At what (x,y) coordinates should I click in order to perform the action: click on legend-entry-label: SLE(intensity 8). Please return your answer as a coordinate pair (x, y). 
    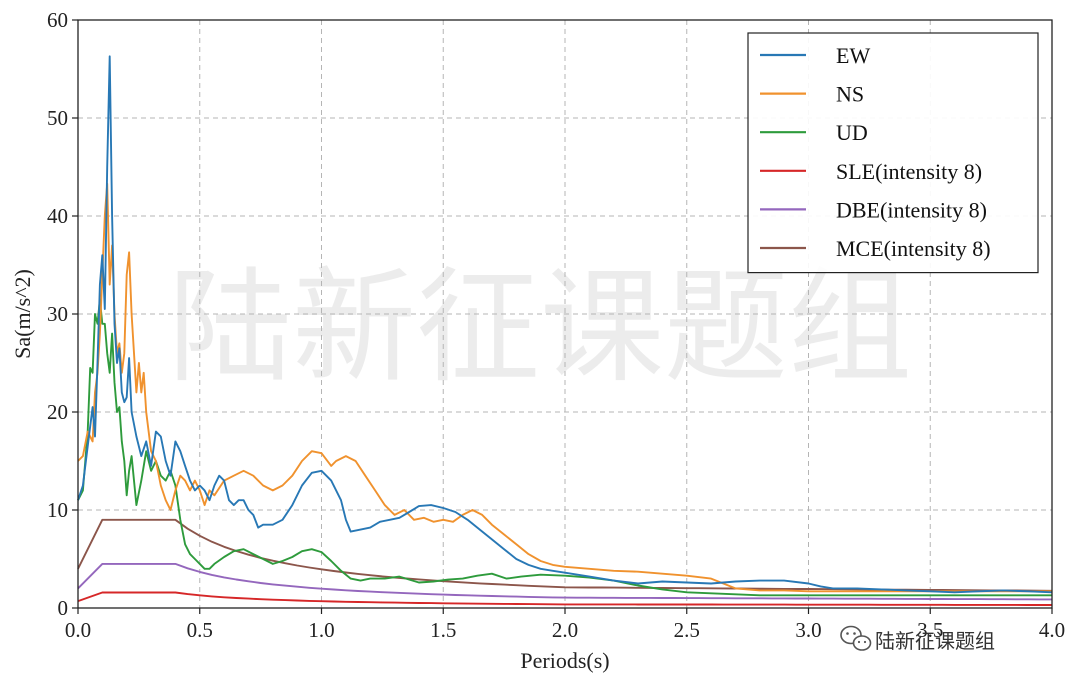
    Looking at the image, I should click on (909, 171).